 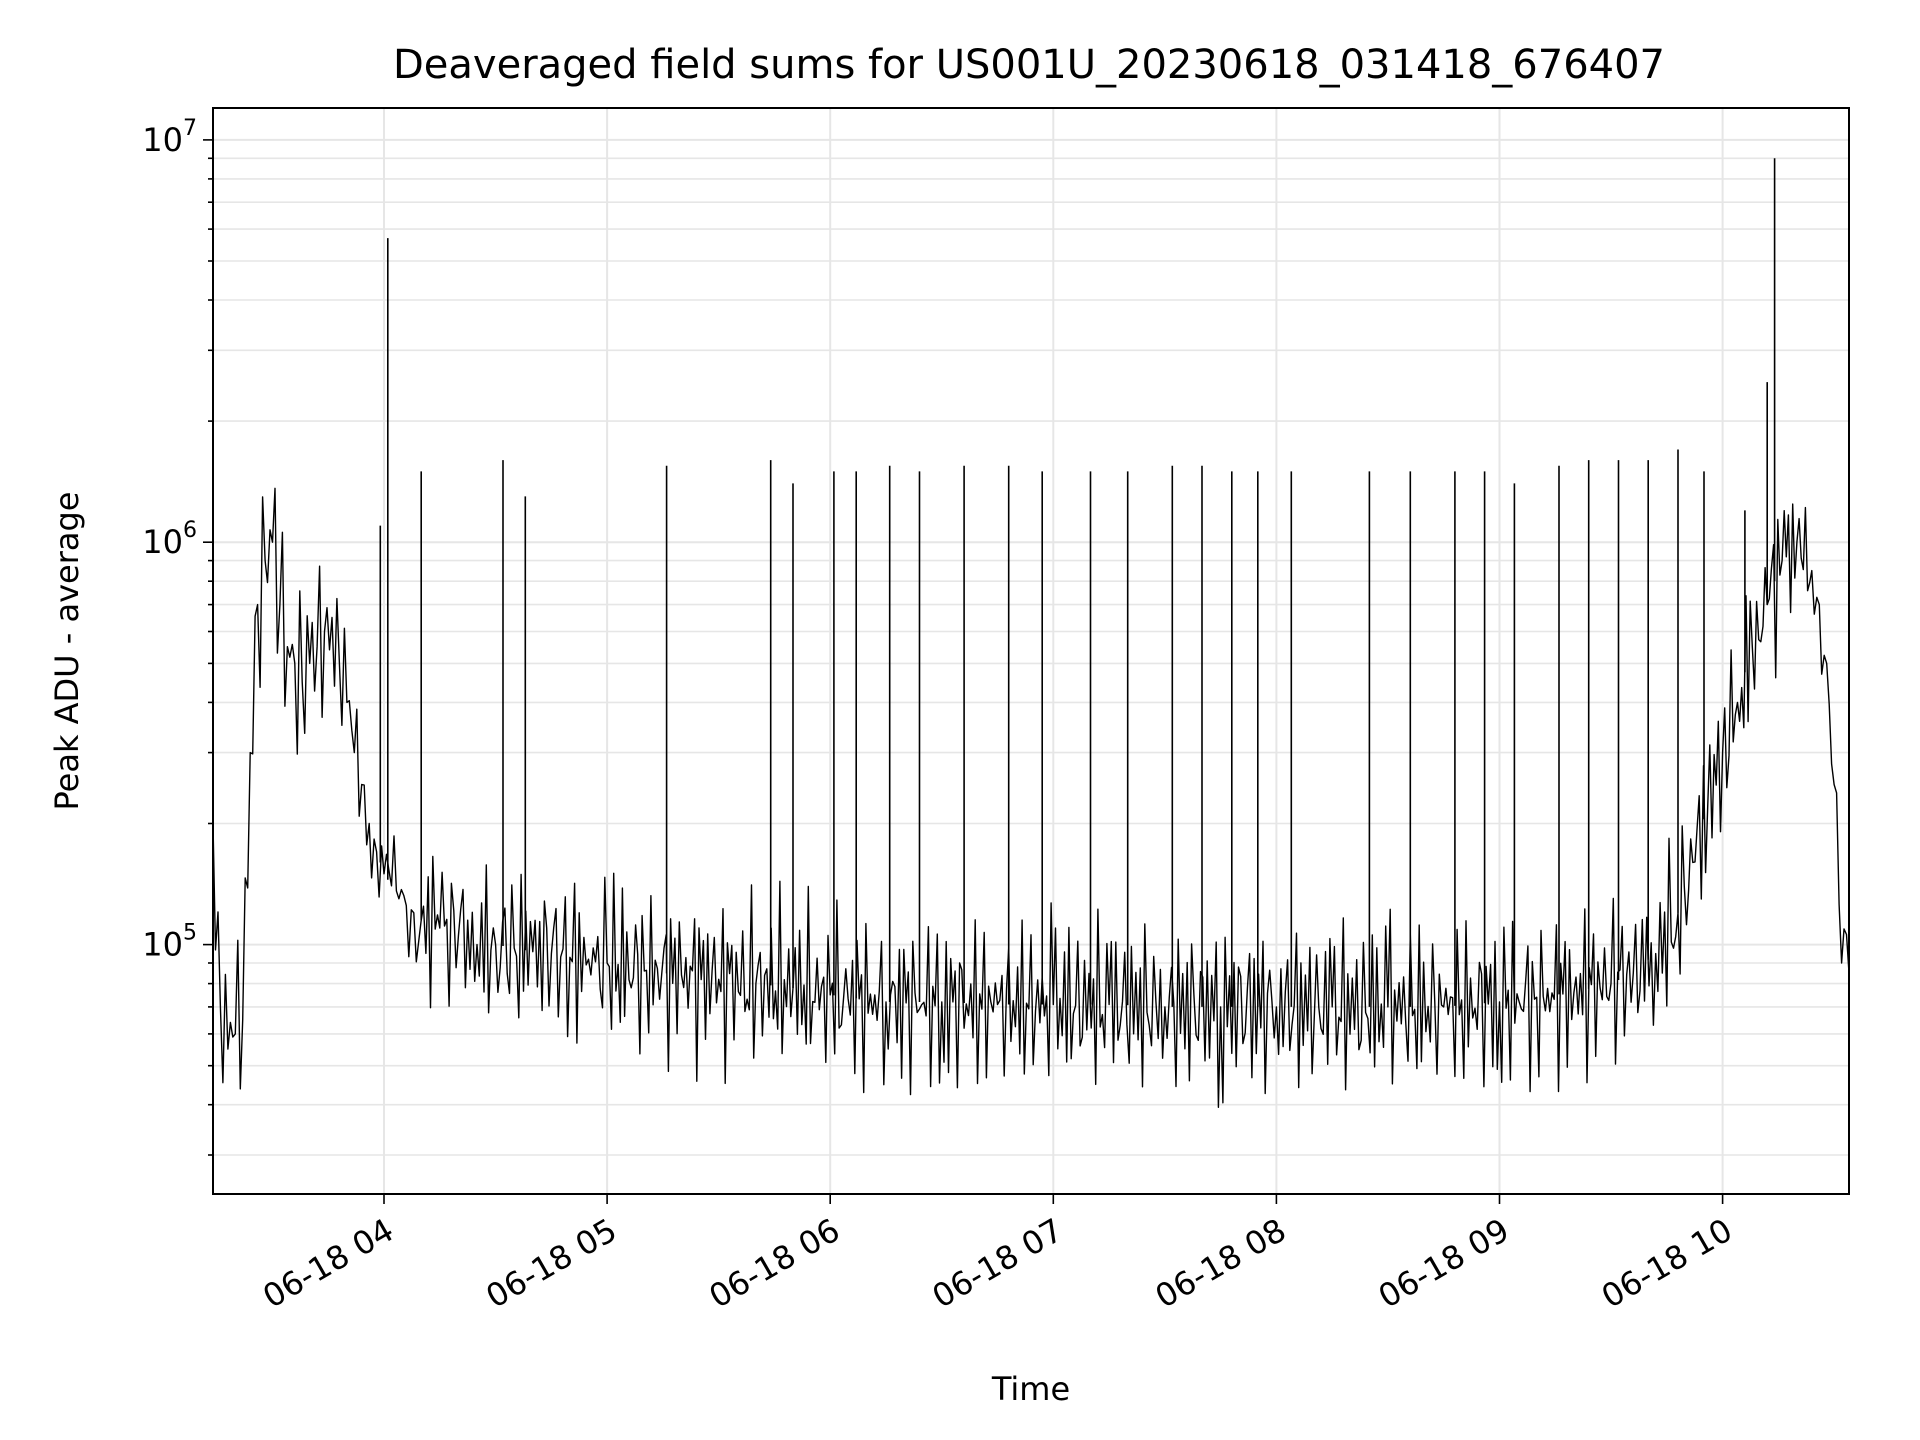 What do you see at coordinates (169, 137) in the screenshot?
I see `y-tick-label: 10⁷` at bounding box center [169, 137].